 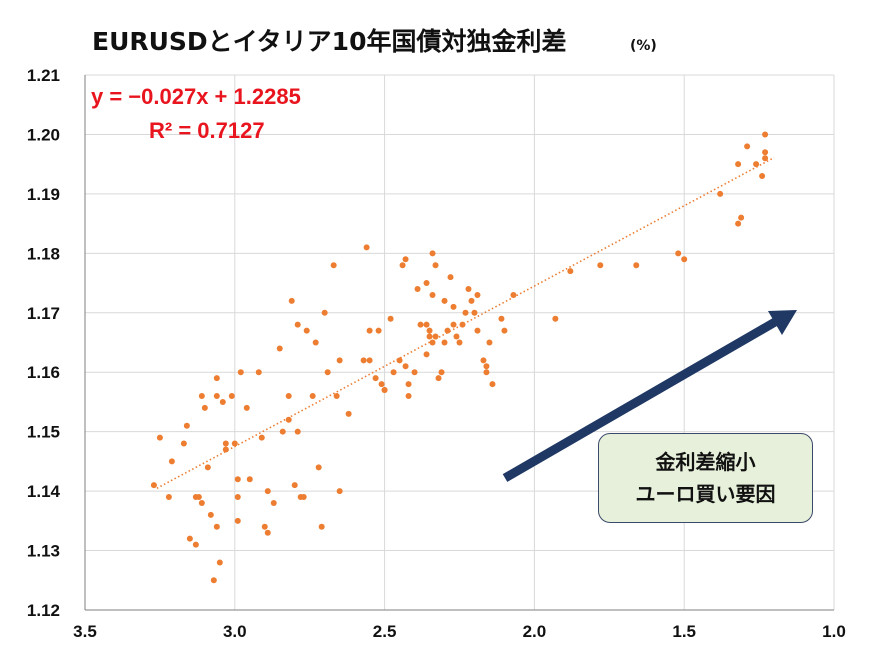 What do you see at coordinates (705, 494) in the screenshot?
I see `callout-line-2: ユーロ買い要因` at bounding box center [705, 494].